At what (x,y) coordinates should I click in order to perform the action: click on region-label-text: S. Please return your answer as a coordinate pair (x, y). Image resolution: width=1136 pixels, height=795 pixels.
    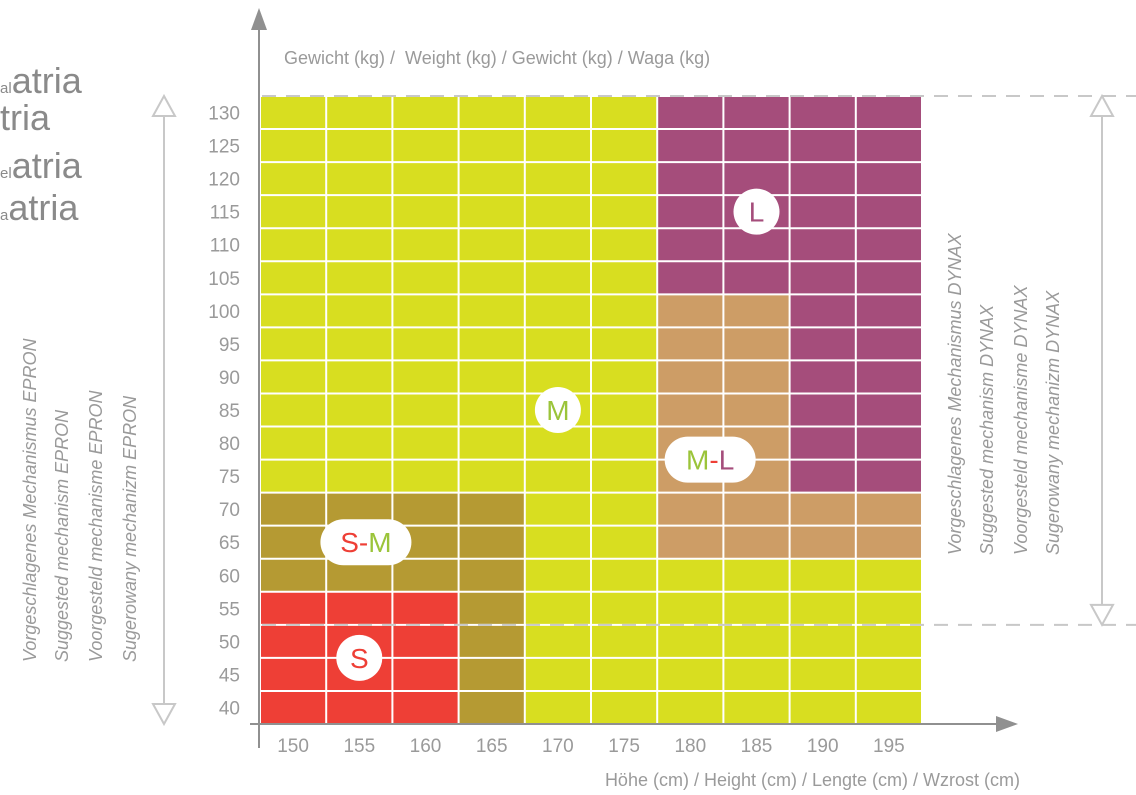
    Looking at the image, I should click on (359, 658).